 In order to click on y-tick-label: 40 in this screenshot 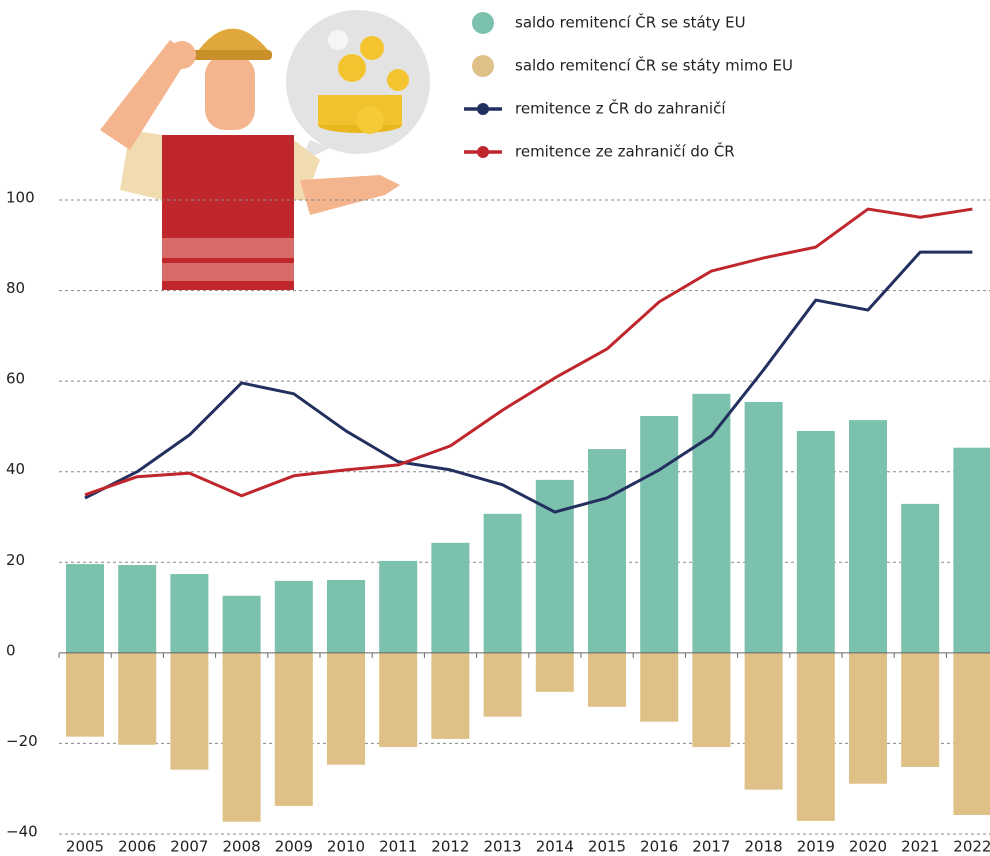, I will do `click(15, 469)`.